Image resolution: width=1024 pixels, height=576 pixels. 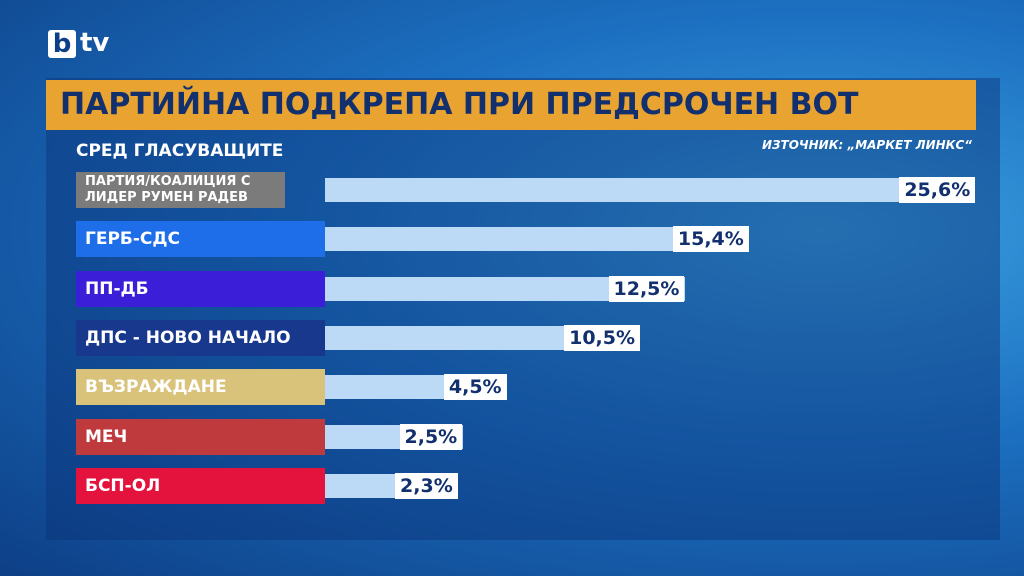 I want to click on value-label: 25,6%, so click(x=937, y=190).